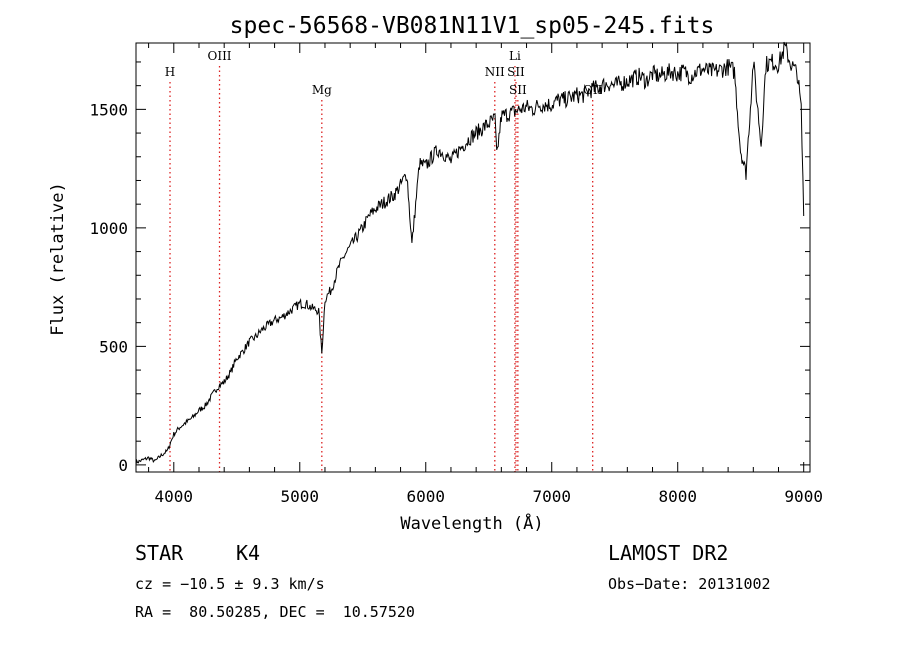 Image resolution: width=900 pixels, height=650 pixels. Describe the element at coordinates (159, 553) in the screenshot. I see `object-class: STAR` at that location.